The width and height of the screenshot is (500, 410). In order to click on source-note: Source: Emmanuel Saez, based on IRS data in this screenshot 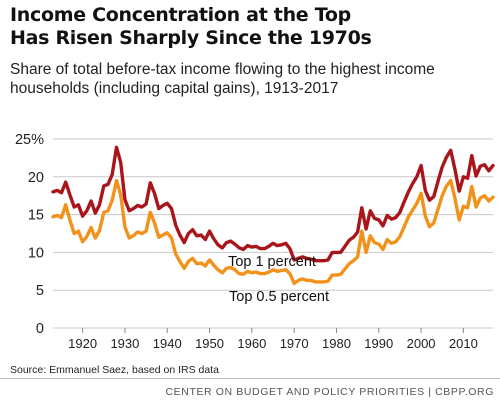, I will do `click(114, 370)`.